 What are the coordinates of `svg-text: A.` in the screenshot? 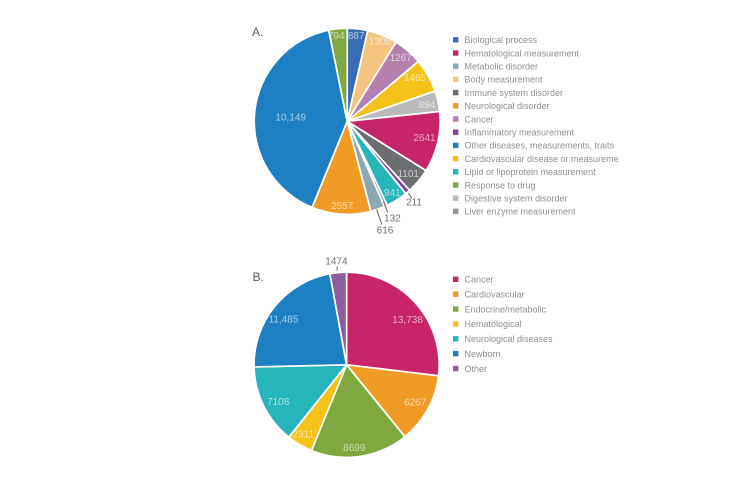 It's located at (257, 32).